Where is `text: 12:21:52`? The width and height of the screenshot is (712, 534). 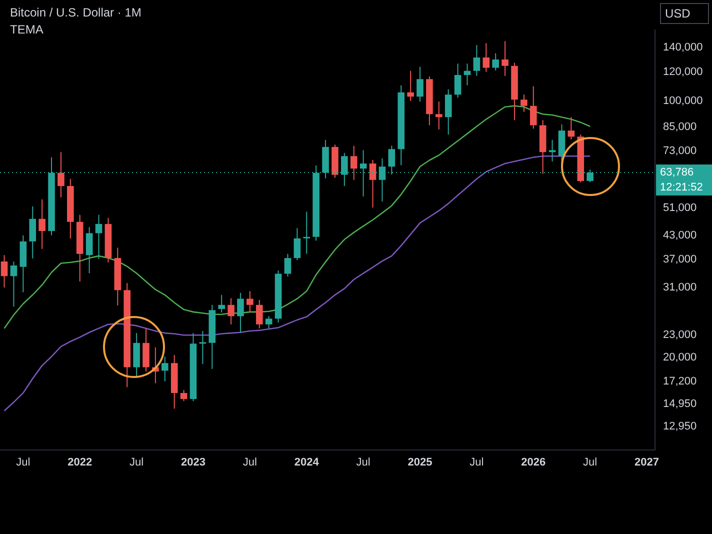
text: 12:21:52 is located at coordinates (681, 188).